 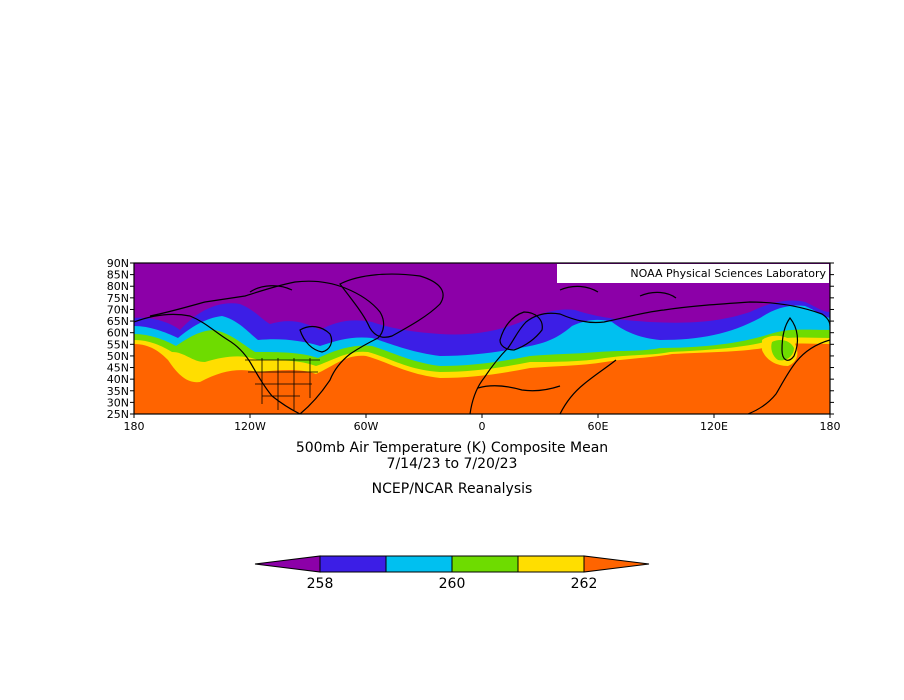 What do you see at coordinates (790, 339) in the screenshot?
I see `coastline-kamchatka` at bounding box center [790, 339].